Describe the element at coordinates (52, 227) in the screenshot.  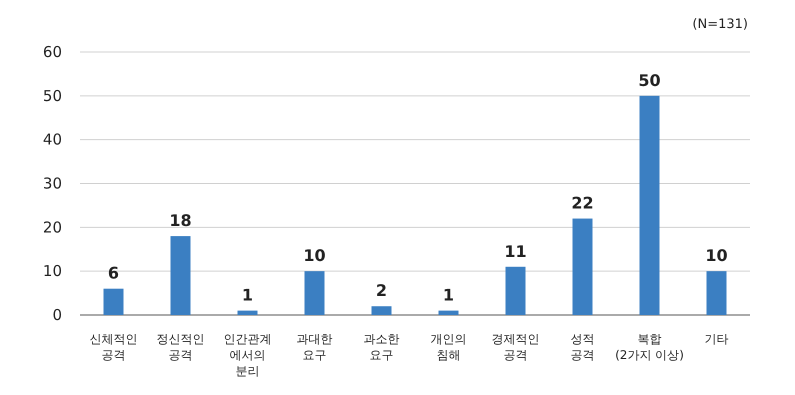
I see `y-tick-label: 20` at that location.